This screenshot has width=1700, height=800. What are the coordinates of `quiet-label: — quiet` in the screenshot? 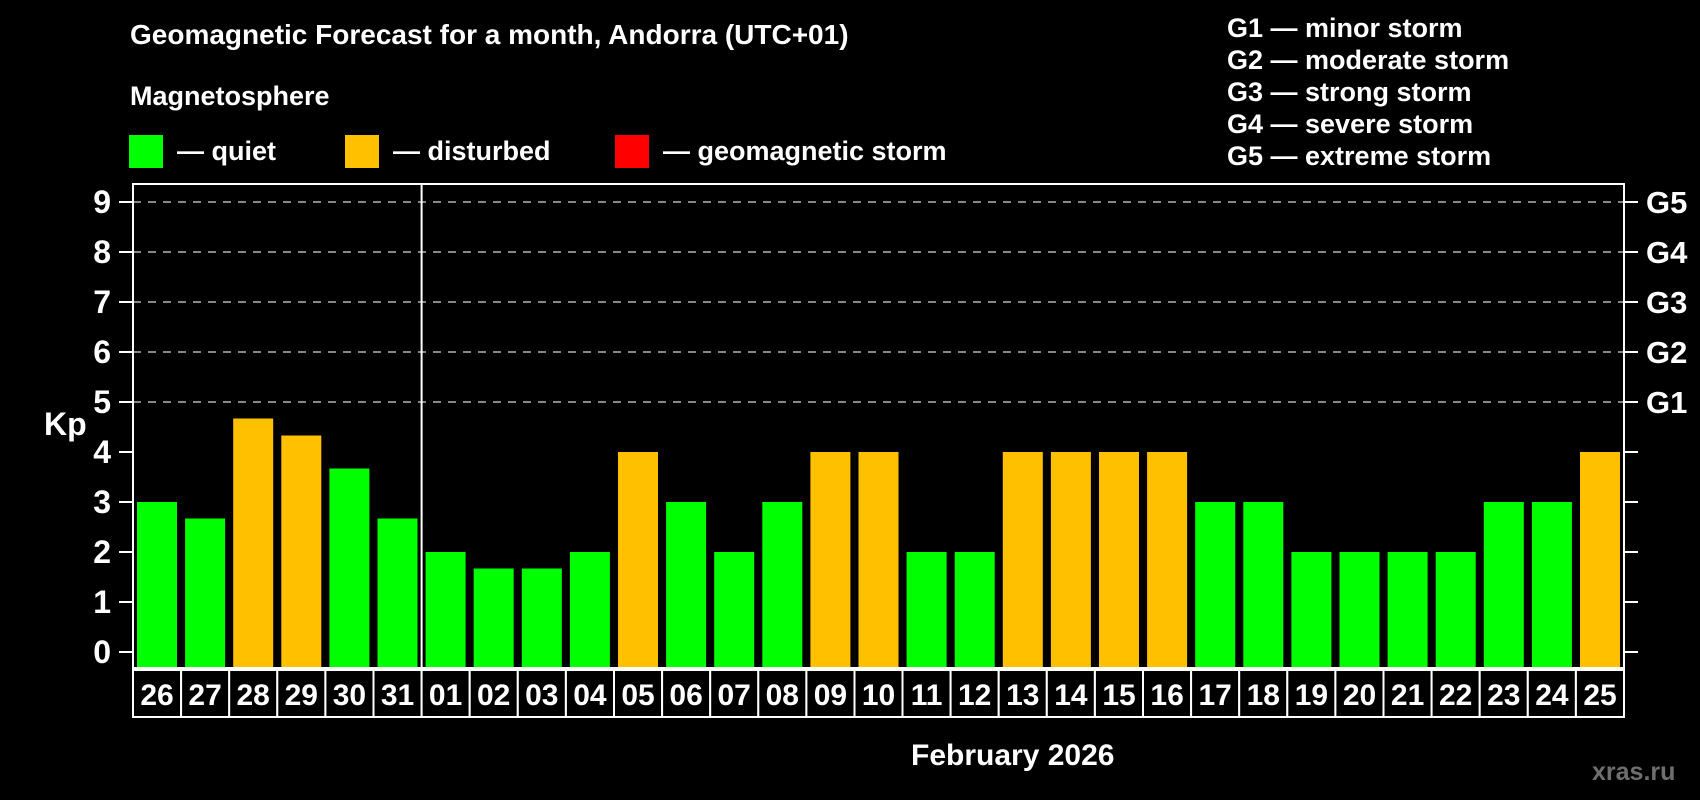 It's located at (226, 151).